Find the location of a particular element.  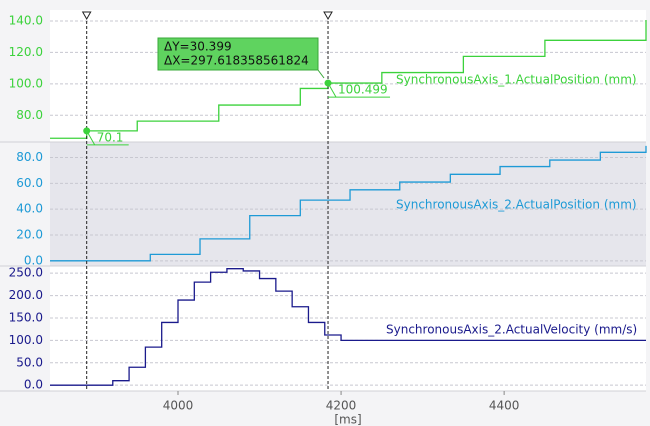

delta-text: ΔY=30.399 is located at coordinates (198, 47).